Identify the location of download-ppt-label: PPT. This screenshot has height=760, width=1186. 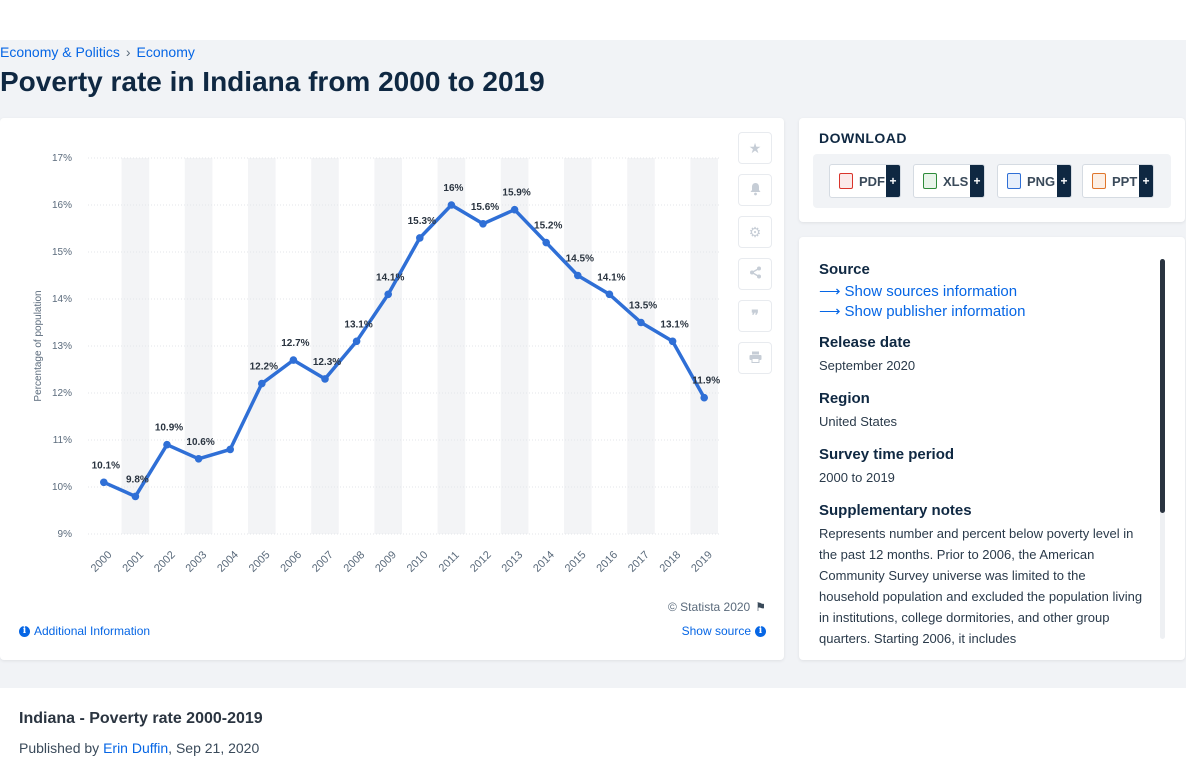
(1125, 181).